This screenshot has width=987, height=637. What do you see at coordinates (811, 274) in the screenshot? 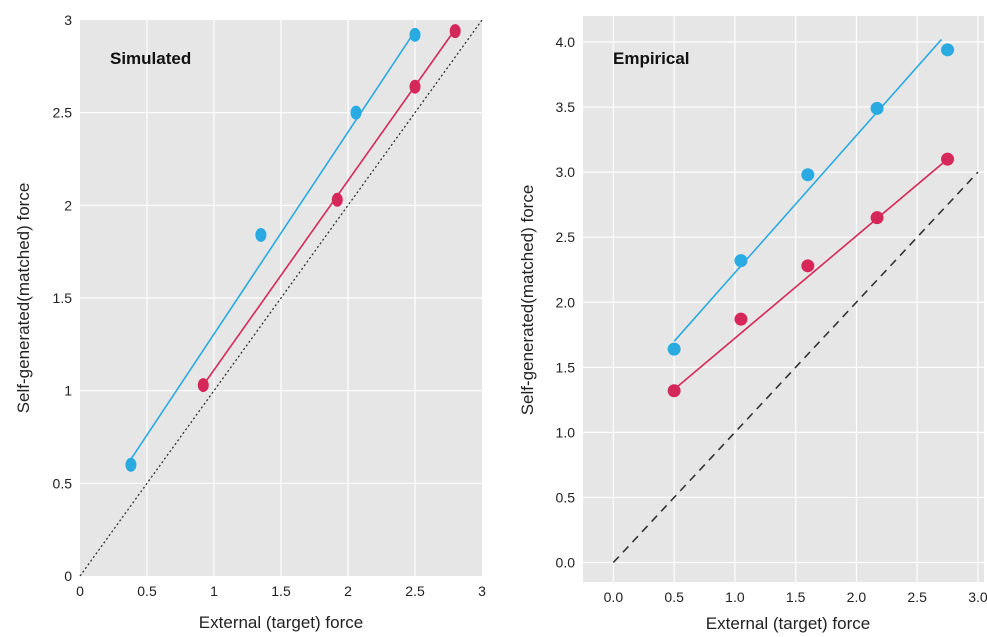
I see `empirical-red-fit-line` at bounding box center [811, 274].